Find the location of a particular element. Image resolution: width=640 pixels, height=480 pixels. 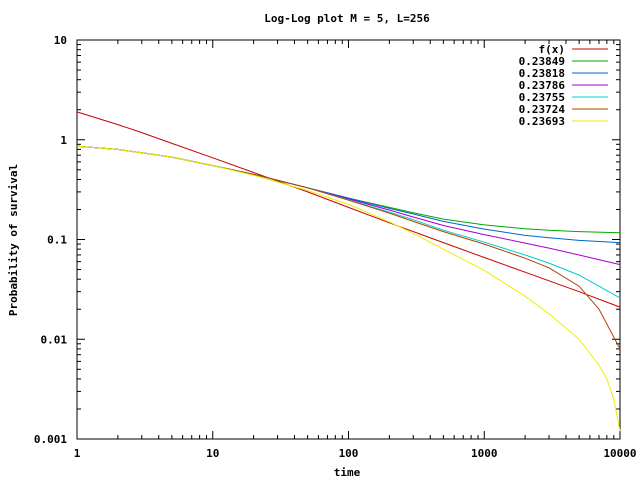

legend-label: 0.23786 is located at coordinates (542, 85).